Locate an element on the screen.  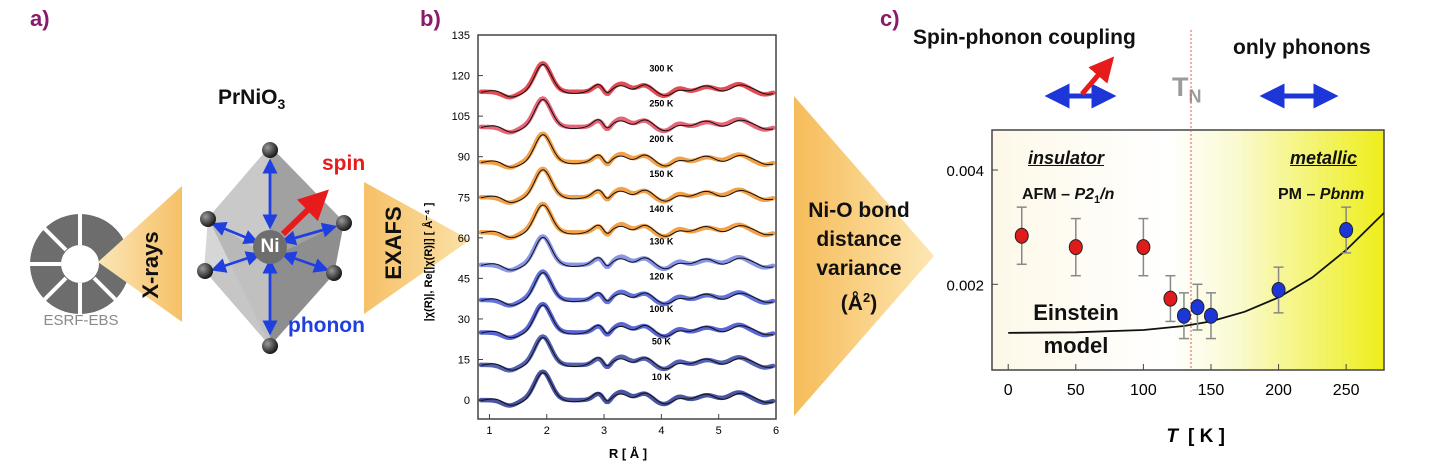
einstein-model-label: Einstein model is located at coordinates (1076, 329).